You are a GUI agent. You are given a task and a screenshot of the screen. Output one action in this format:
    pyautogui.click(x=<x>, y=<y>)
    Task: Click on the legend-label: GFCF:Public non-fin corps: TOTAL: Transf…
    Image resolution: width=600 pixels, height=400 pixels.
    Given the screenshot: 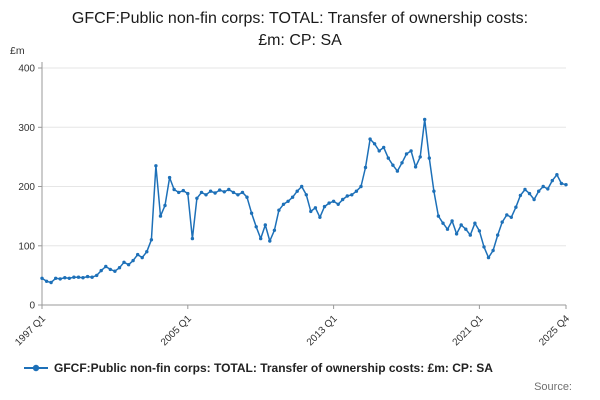 What is the action you would take?
    pyautogui.click(x=273, y=368)
    